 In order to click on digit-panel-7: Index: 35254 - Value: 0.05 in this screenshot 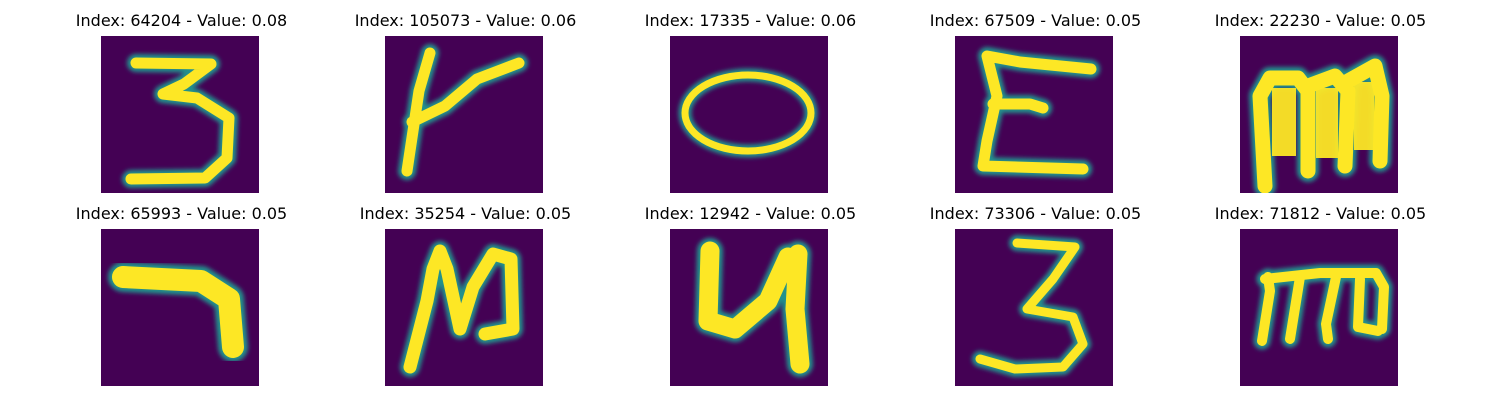, I will do `click(465, 300)`.